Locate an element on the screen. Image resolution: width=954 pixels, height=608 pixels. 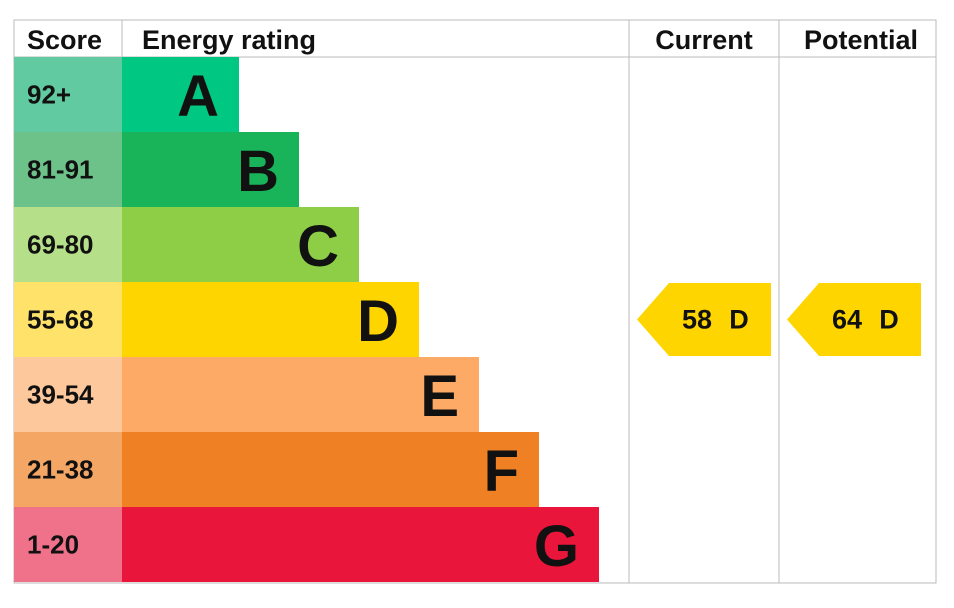
score-range: 69-80 is located at coordinates (60, 245).